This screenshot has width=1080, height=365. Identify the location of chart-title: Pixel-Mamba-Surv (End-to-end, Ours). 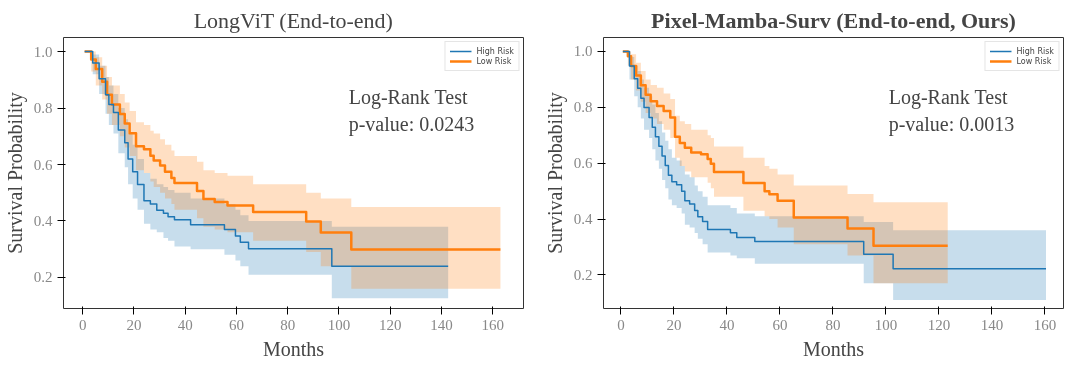
(833, 20).